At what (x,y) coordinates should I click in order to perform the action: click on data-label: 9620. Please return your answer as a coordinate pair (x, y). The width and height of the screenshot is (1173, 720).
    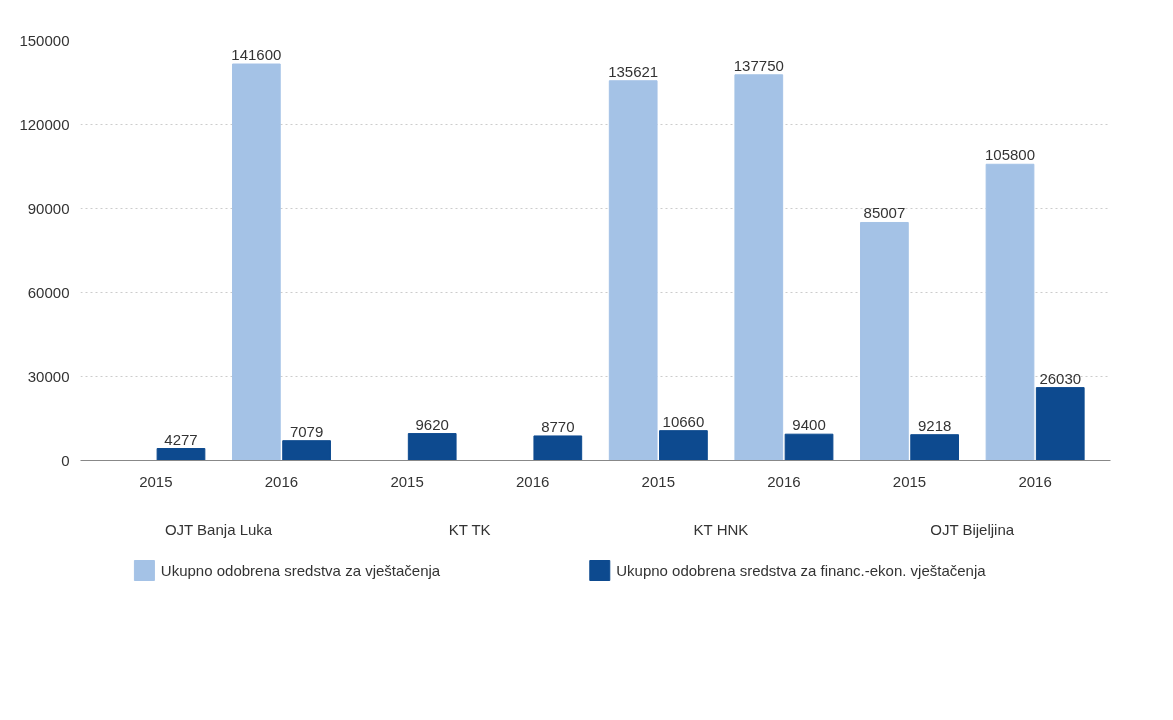
    Looking at the image, I should click on (432, 424).